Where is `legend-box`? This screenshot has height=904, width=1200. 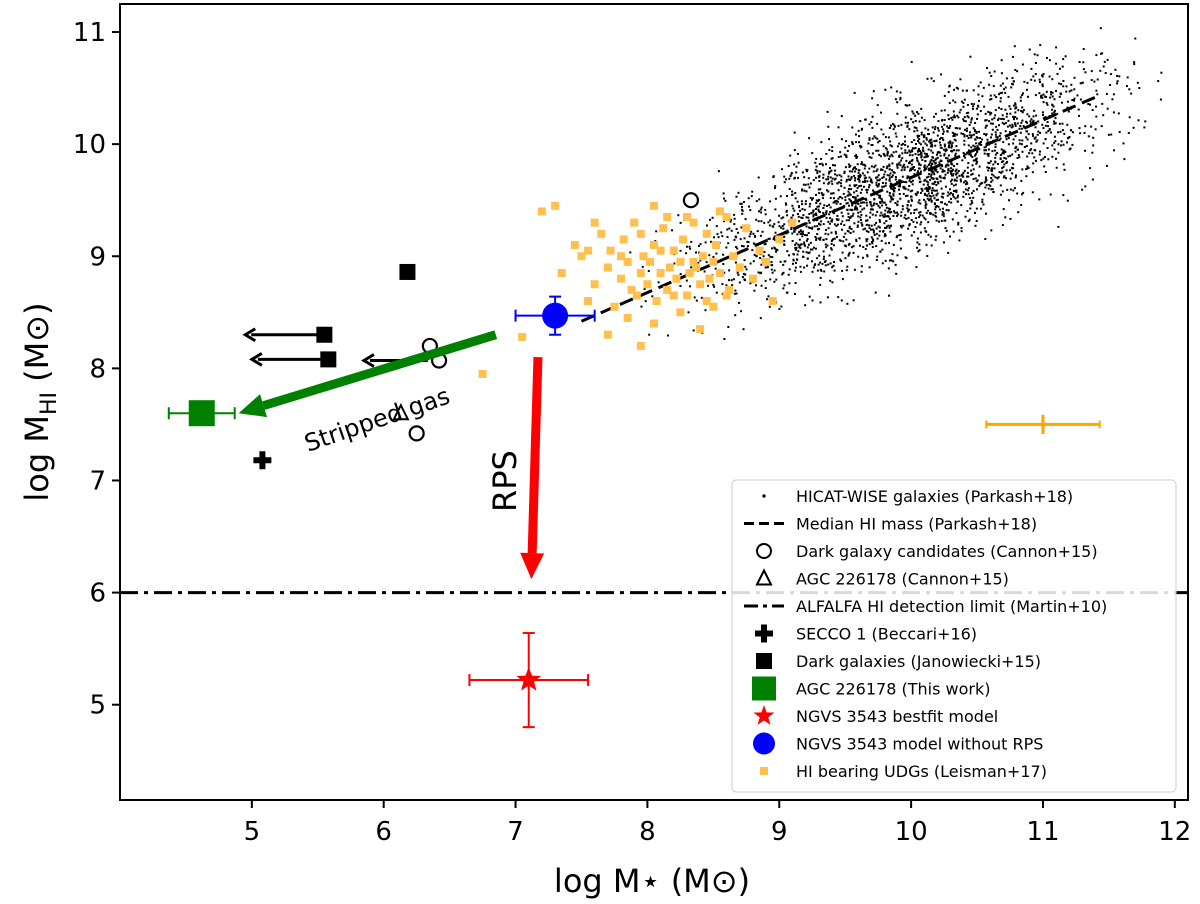 legend-box is located at coordinates (954, 636).